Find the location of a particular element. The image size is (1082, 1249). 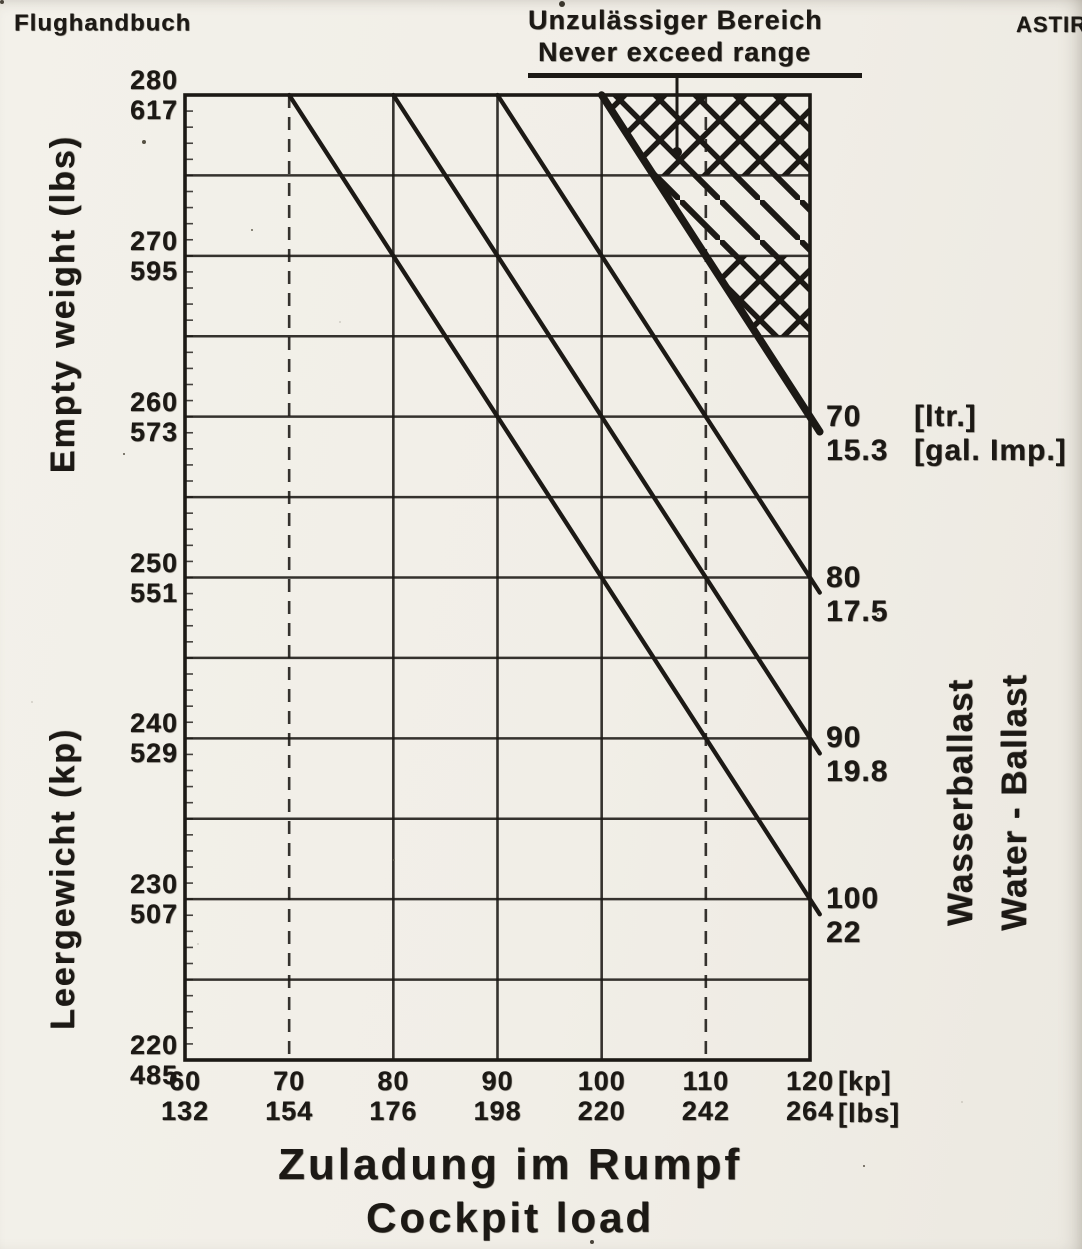

ballast-label-90-liters-value: 90 is located at coordinates (844, 738).